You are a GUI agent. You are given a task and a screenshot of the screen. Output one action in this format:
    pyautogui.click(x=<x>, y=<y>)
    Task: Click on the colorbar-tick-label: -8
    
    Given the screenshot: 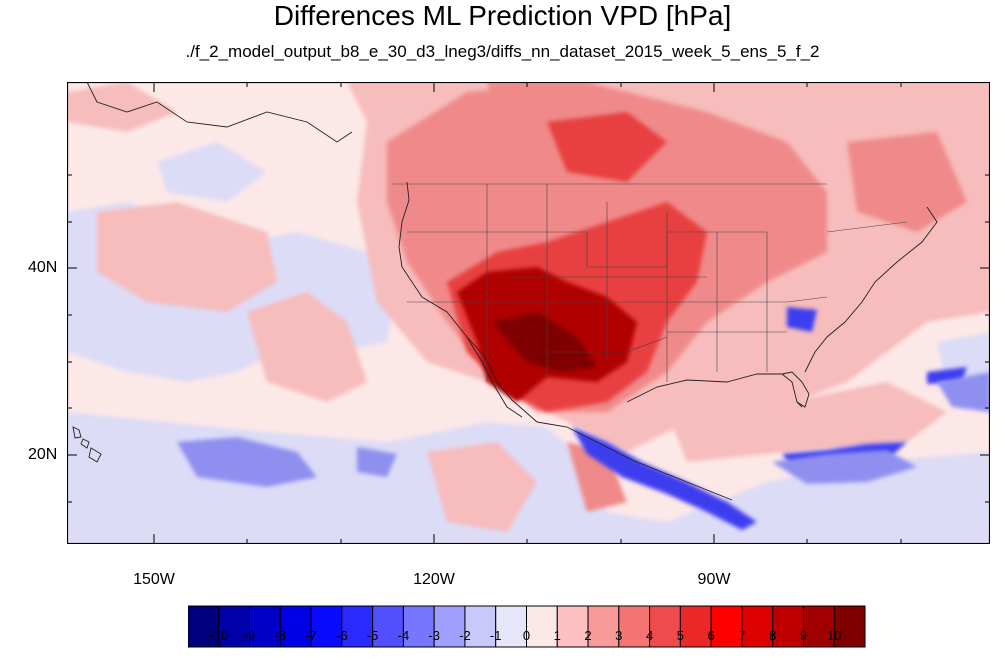 What is the action you would take?
    pyautogui.click(x=280, y=635)
    